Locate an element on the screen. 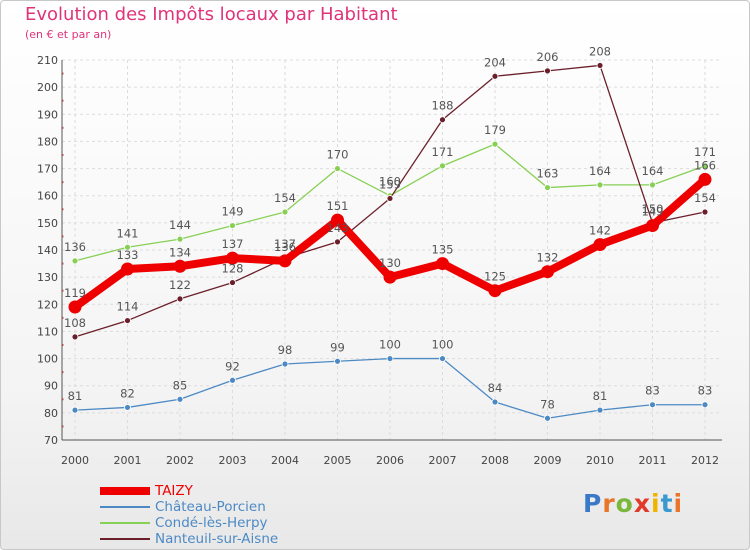  data-label: 85 is located at coordinates (180, 385).